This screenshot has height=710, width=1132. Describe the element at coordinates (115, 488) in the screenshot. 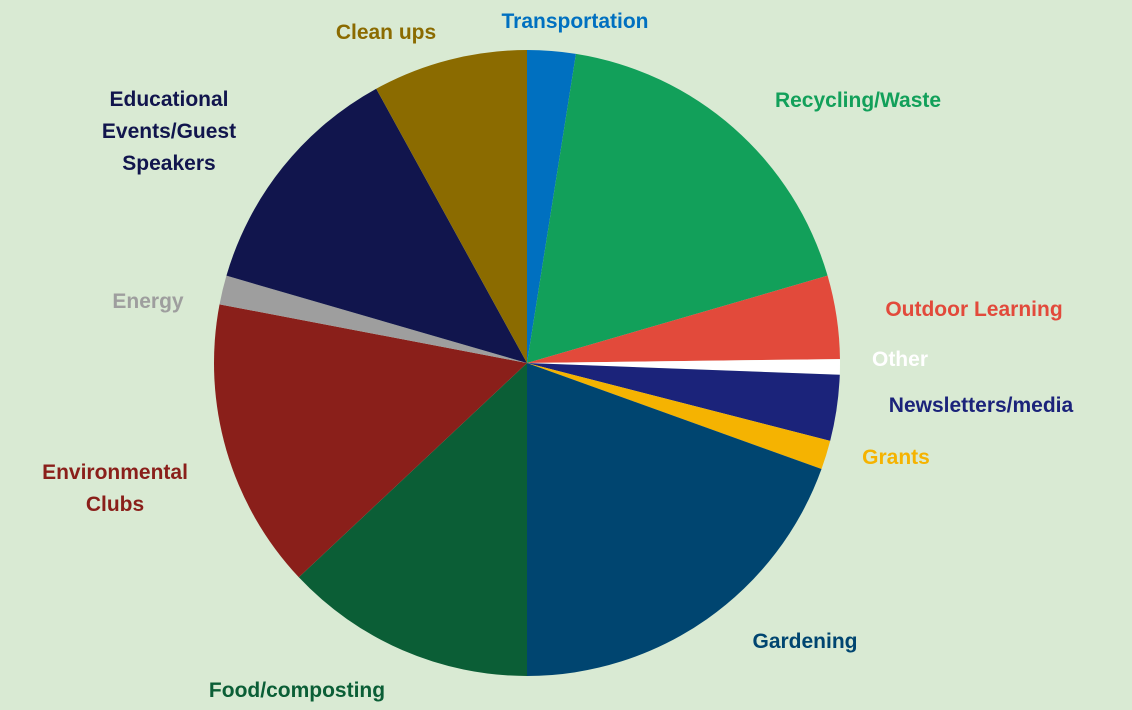

I see `slice-label-environmental-clubs: Environmental Clubs` at that location.